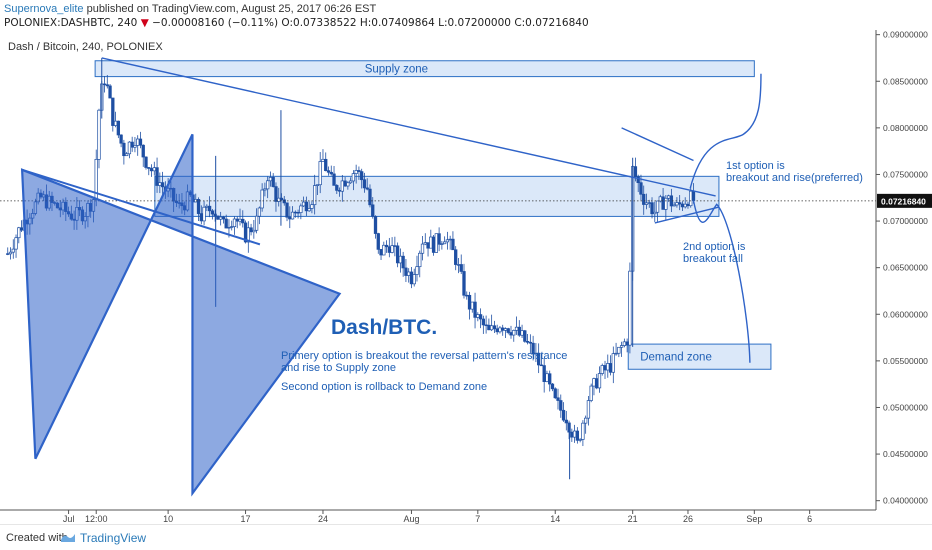 The height and width of the screenshot is (550, 932). What do you see at coordinates (905, 81) in the screenshot?
I see `price-tick-label: 0.08500000` at bounding box center [905, 81].